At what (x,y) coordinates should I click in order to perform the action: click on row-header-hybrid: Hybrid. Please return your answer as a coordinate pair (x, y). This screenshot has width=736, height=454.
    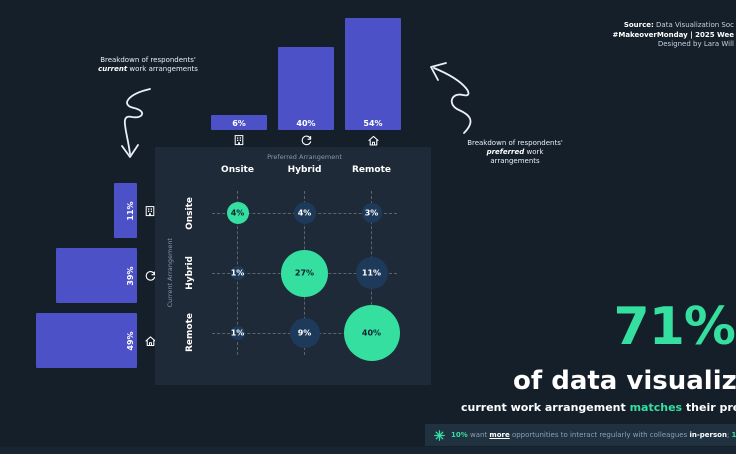
    Looking at the image, I should click on (190, 273).